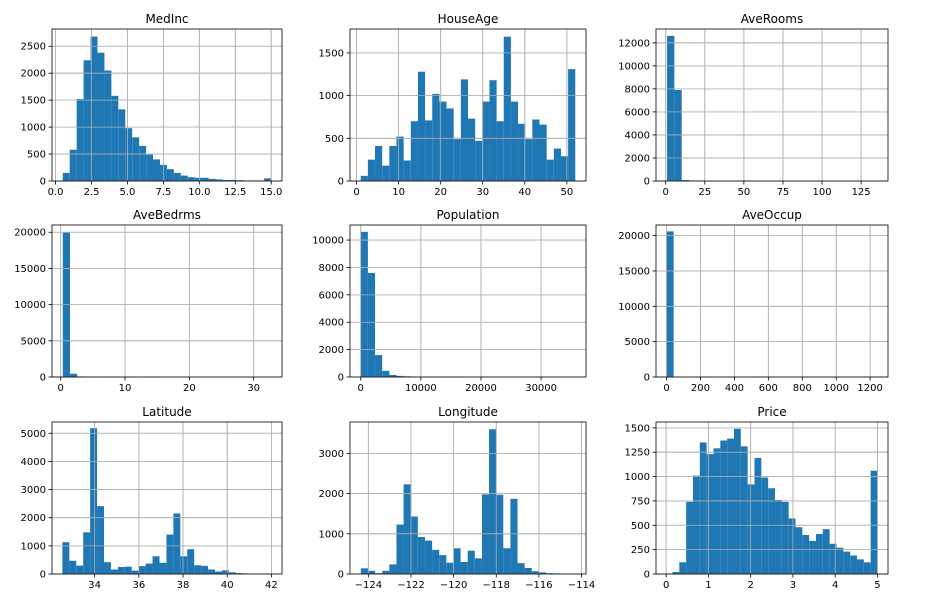 The height and width of the screenshot is (601, 937). I want to click on x-tick-label: 125, so click(861, 192).